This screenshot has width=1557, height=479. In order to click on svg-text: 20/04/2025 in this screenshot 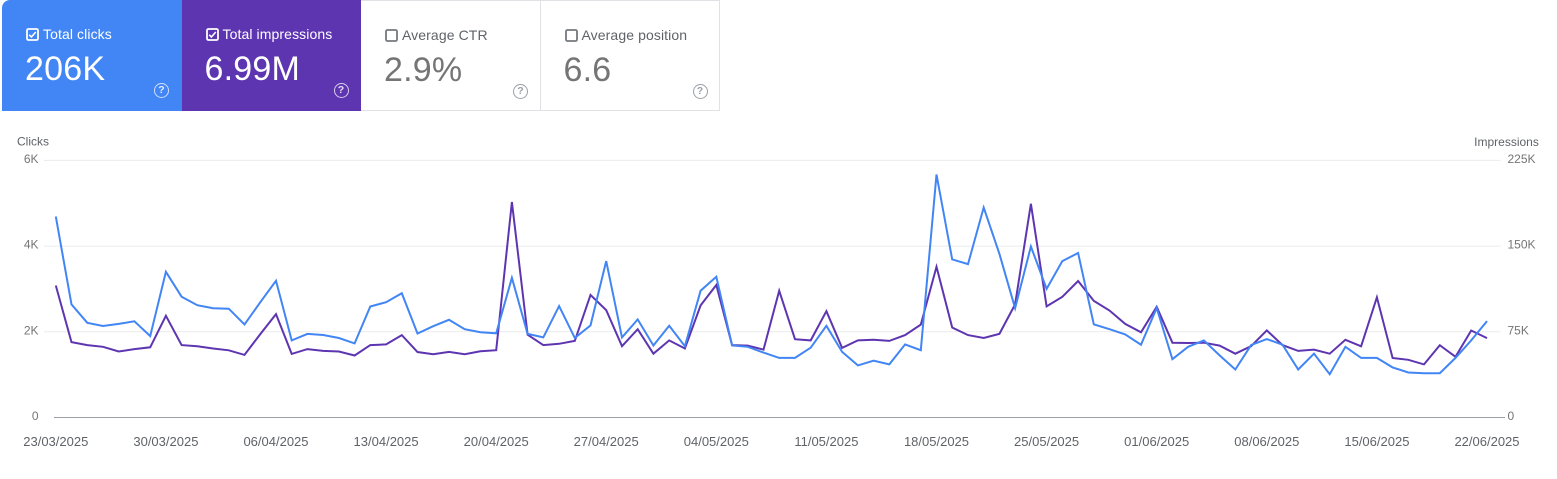, I will do `click(496, 441)`.